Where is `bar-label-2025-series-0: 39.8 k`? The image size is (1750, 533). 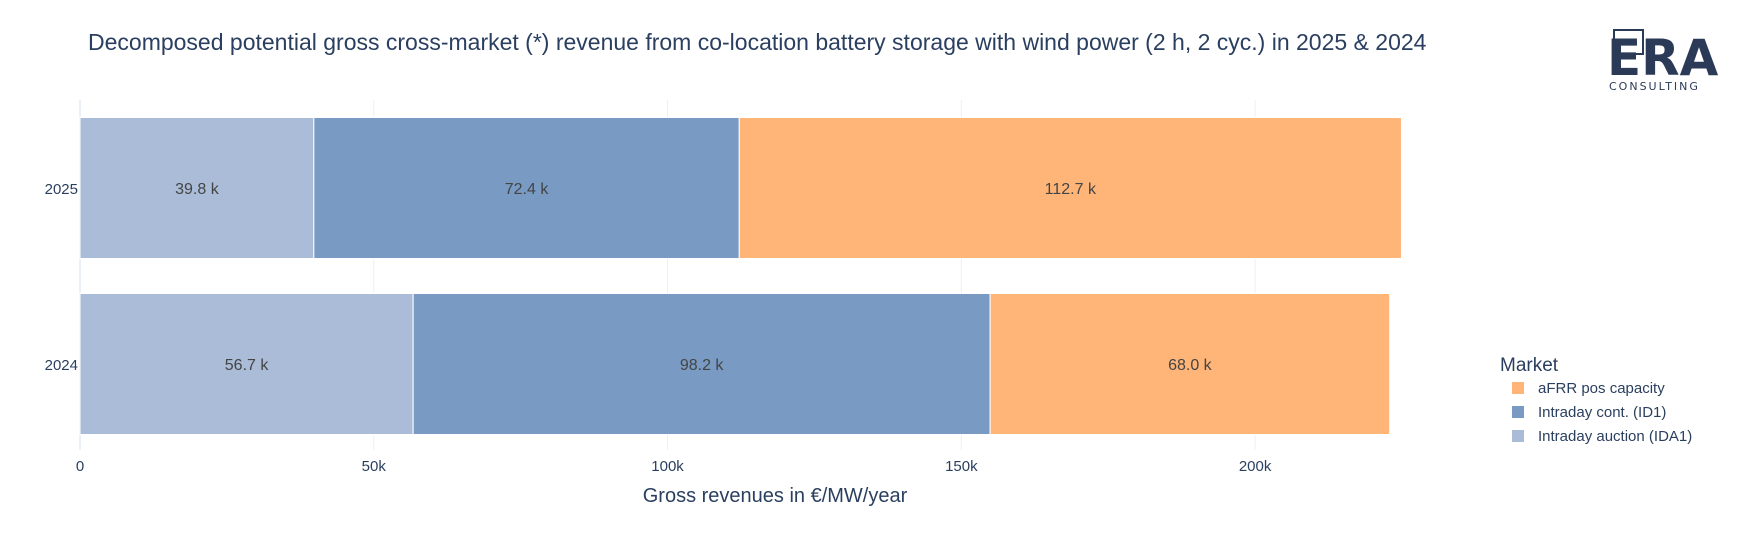 bar-label-2025-series-0: 39.8 k is located at coordinates (197, 189).